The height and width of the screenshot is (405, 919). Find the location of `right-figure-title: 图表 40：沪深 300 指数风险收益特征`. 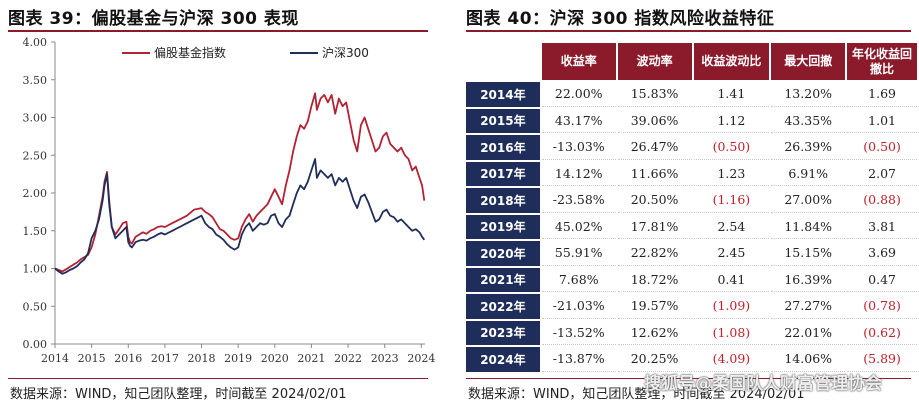

right-figure-title: 图表 40：沪深 300 指数风险收益特征 is located at coordinates (620, 19).